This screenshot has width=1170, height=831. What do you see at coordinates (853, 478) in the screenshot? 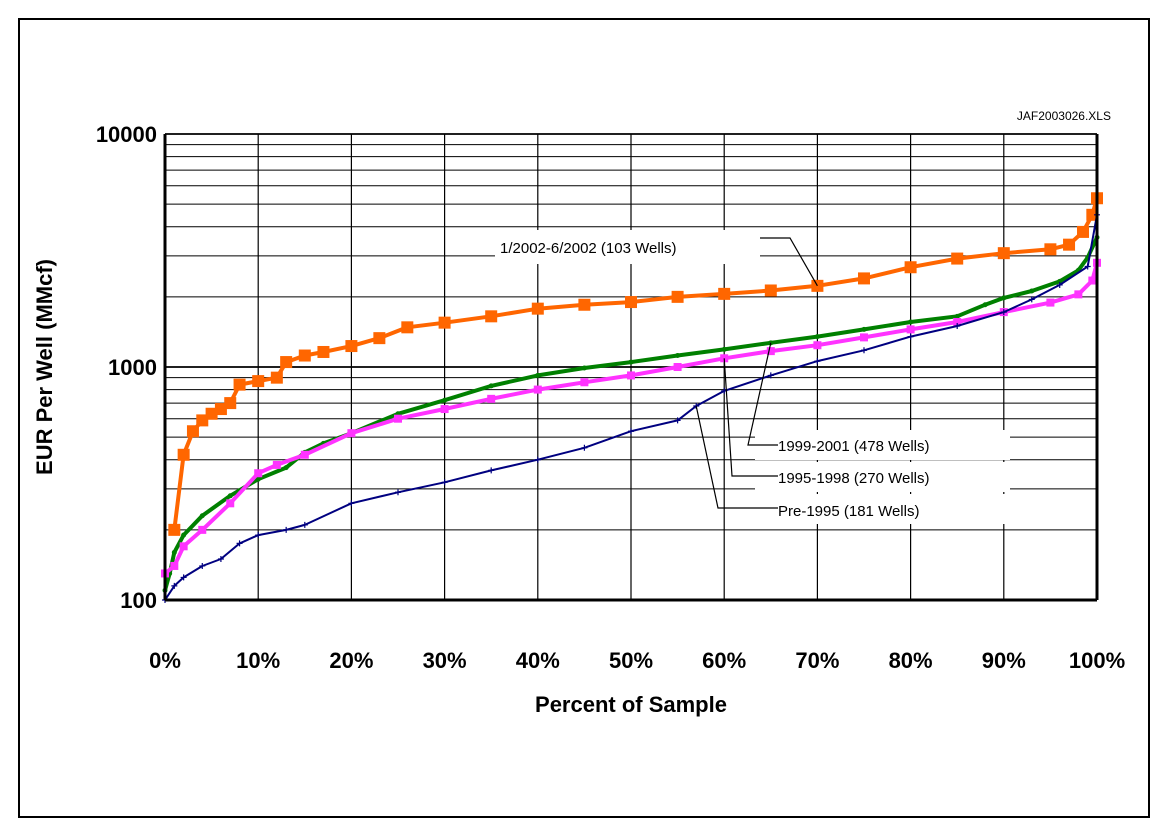
I see `series-label: 1995-1998 (270 Wells)` at bounding box center [853, 478].